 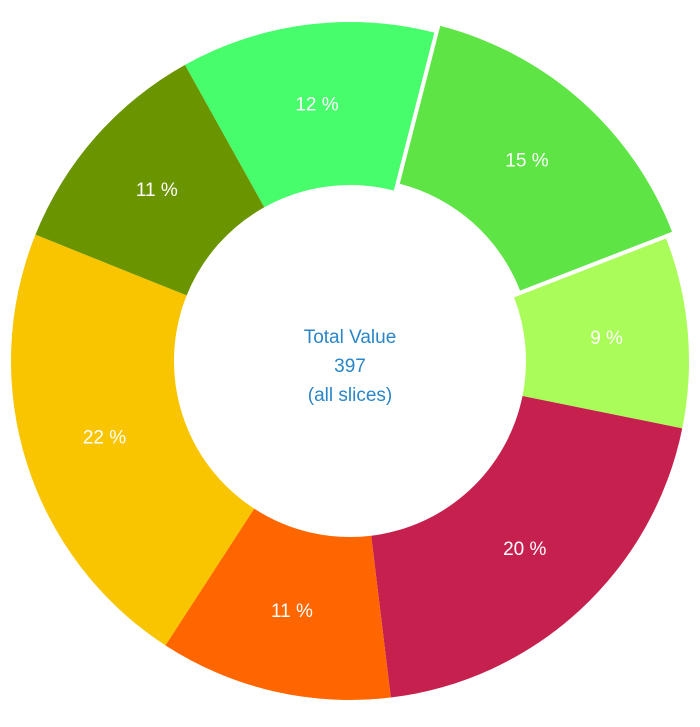 I want to click on slice-label-1: 9 %, so click(x=606, y=338).